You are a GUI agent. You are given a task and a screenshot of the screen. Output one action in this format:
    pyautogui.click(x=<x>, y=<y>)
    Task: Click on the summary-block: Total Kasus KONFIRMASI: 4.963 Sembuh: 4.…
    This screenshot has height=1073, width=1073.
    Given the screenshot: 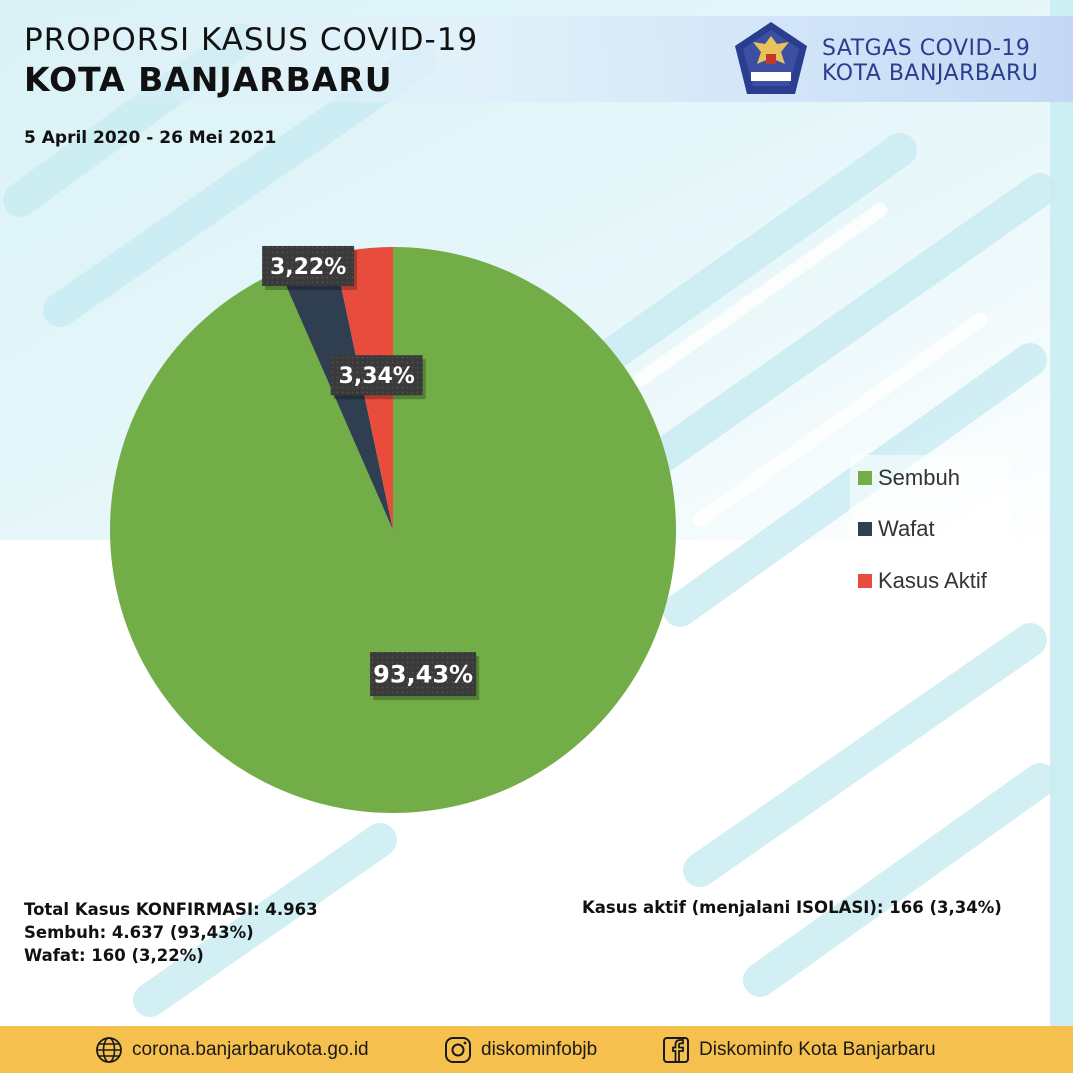 What is the action you would take?
    pyautogui.click(x=171, y=932)
    